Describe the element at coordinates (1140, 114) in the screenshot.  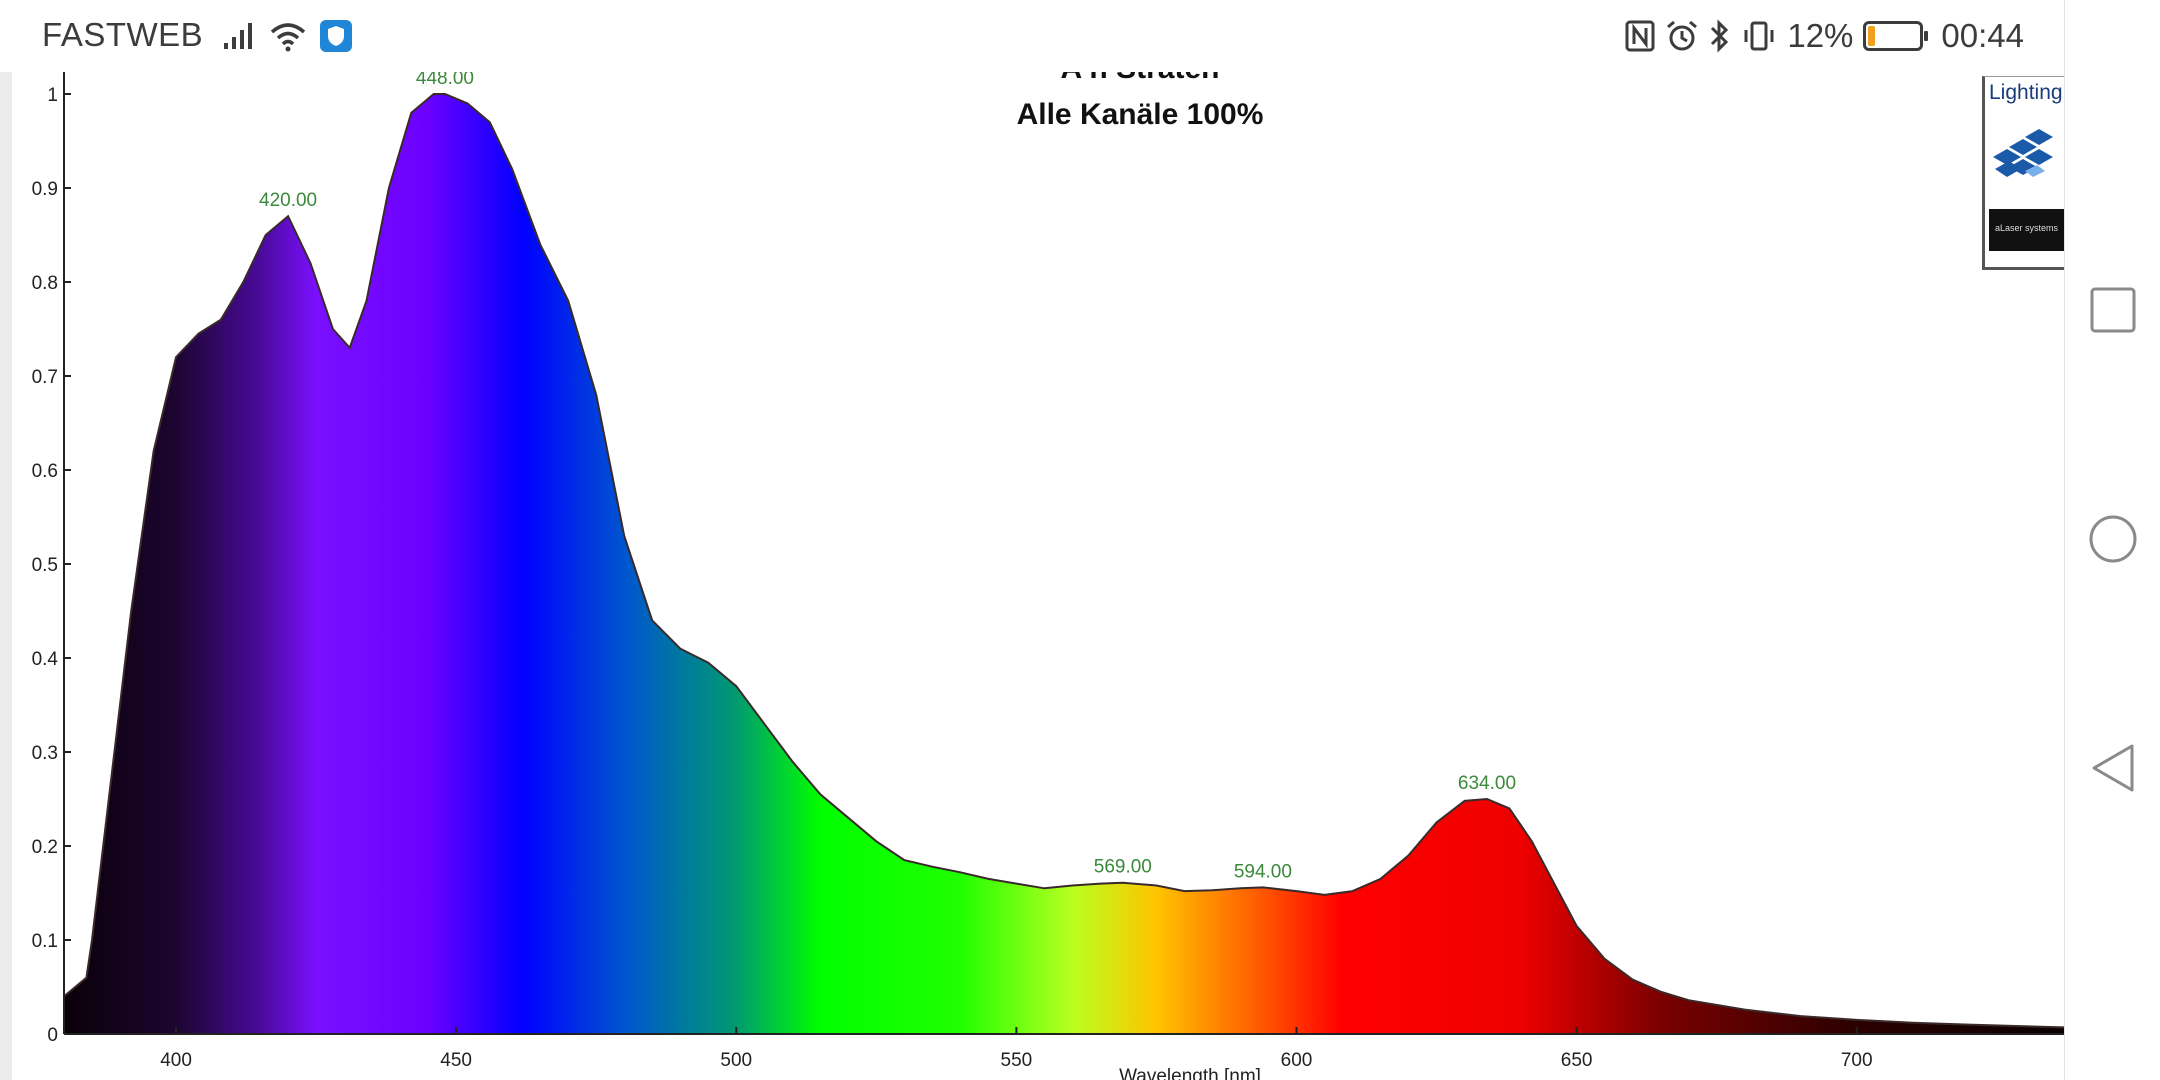
I see `chart-subtitle: Alle Kanäle 100%` at that location.